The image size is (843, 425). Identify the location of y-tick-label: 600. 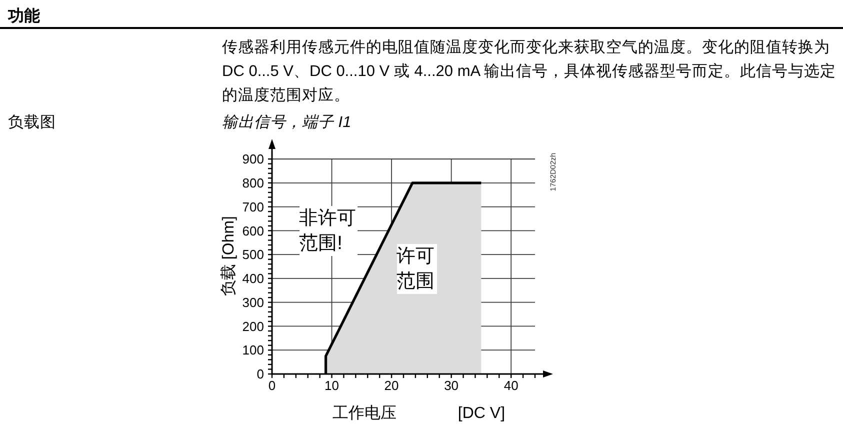
(253, 230).